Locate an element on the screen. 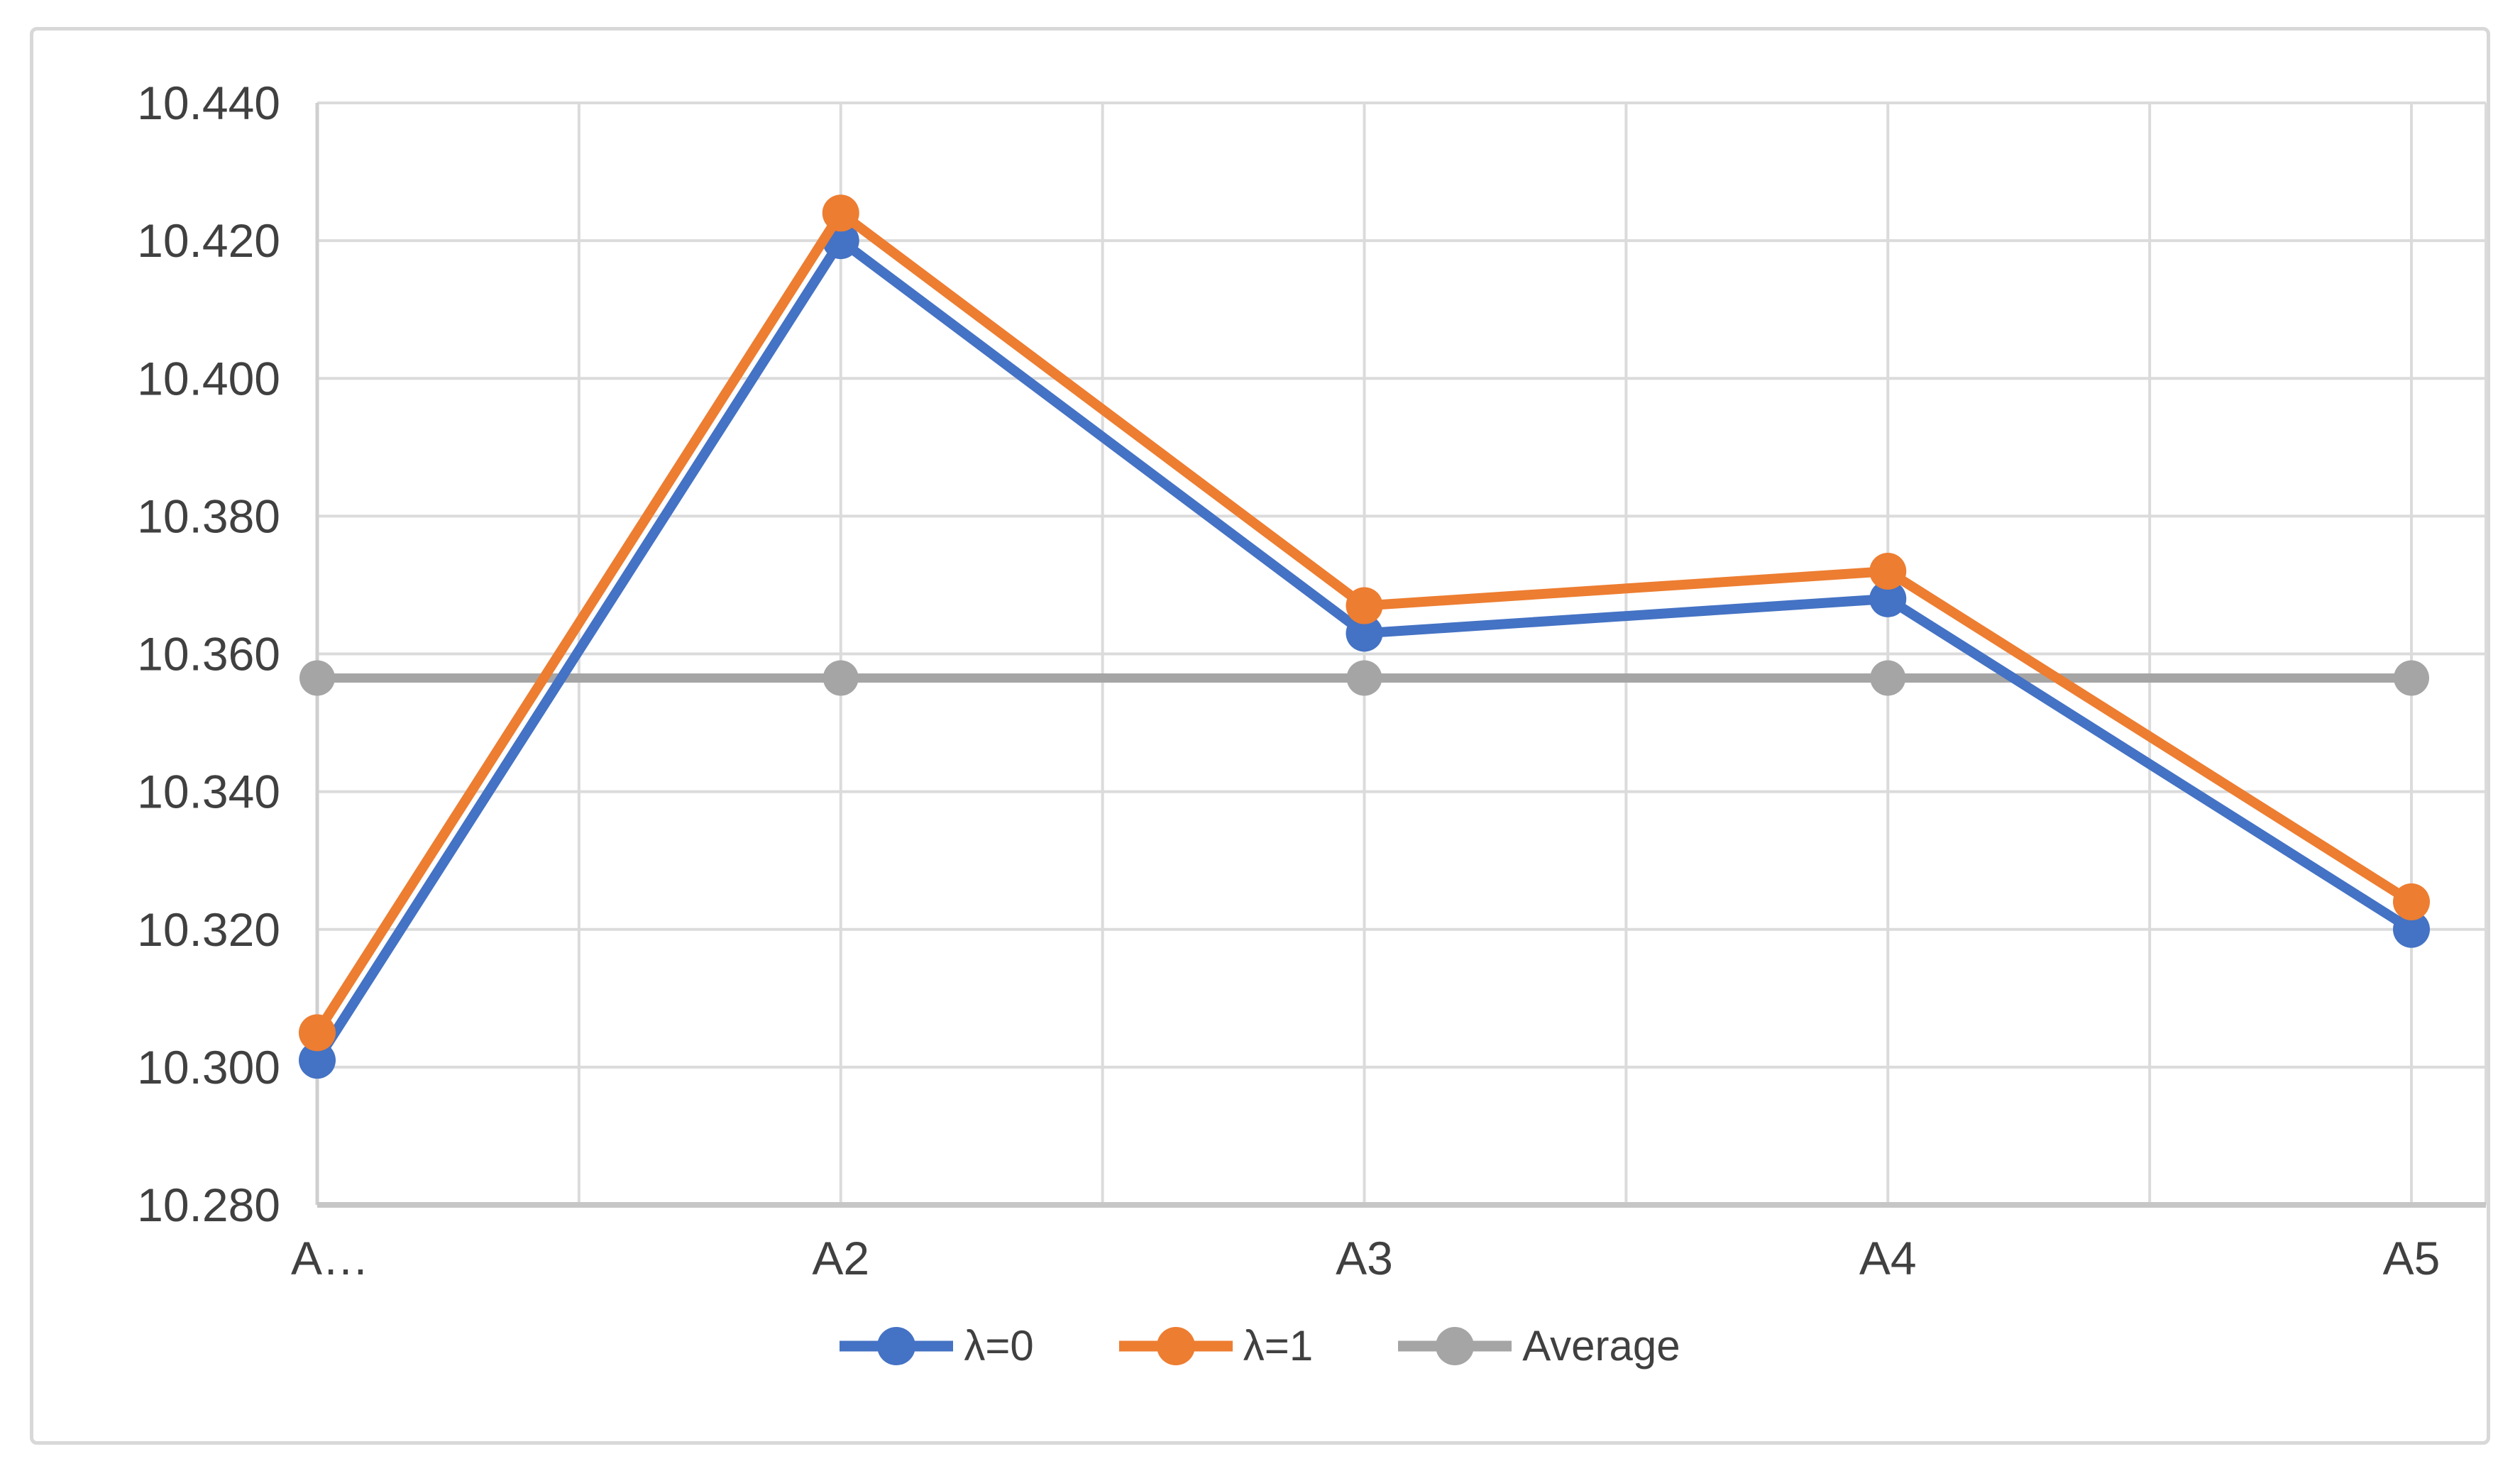 The width and height of the screenshot is (2520, 1471). y-tick-label: 10.360 is located at coordinates (209, 654).